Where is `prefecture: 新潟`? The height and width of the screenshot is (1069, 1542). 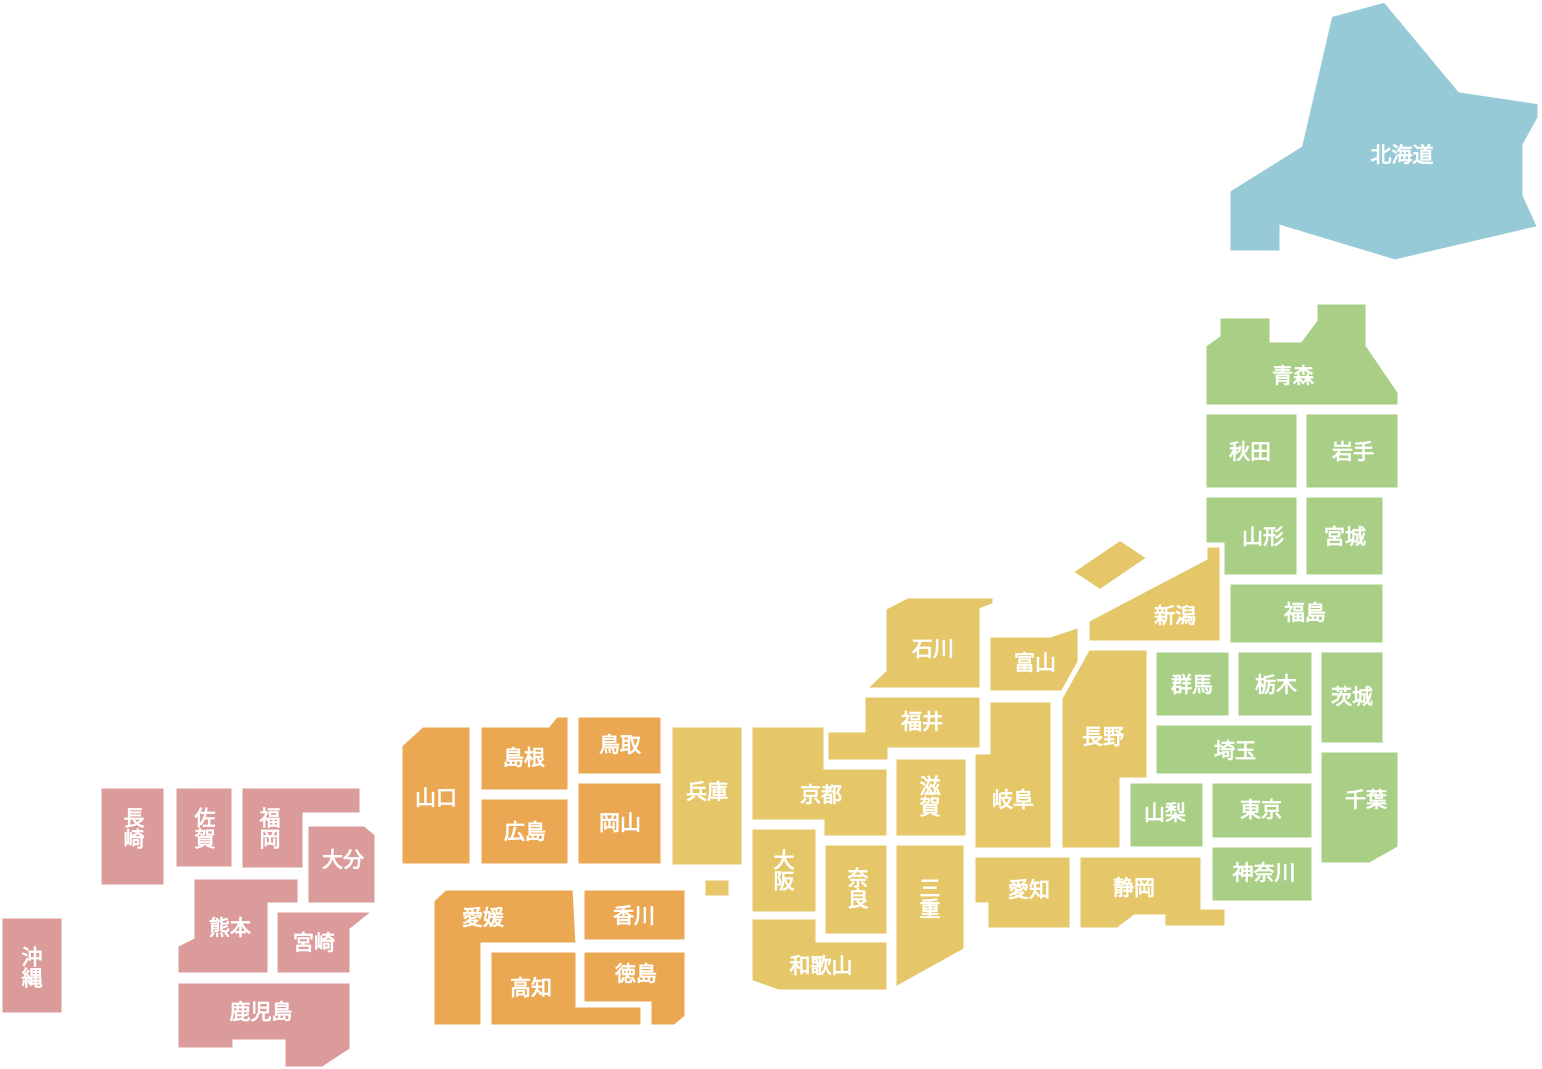 prefecture: 新潟 is located at coordinates (1145, 590).